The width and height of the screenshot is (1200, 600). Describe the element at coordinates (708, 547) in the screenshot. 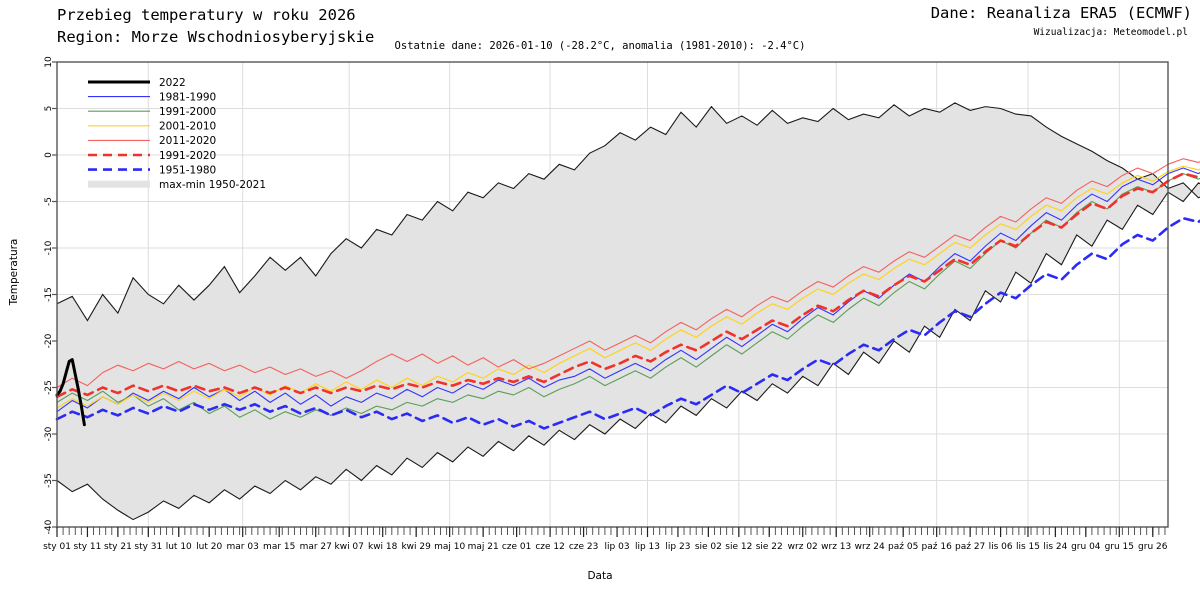

I see `svg-text: sie 02` at that location.